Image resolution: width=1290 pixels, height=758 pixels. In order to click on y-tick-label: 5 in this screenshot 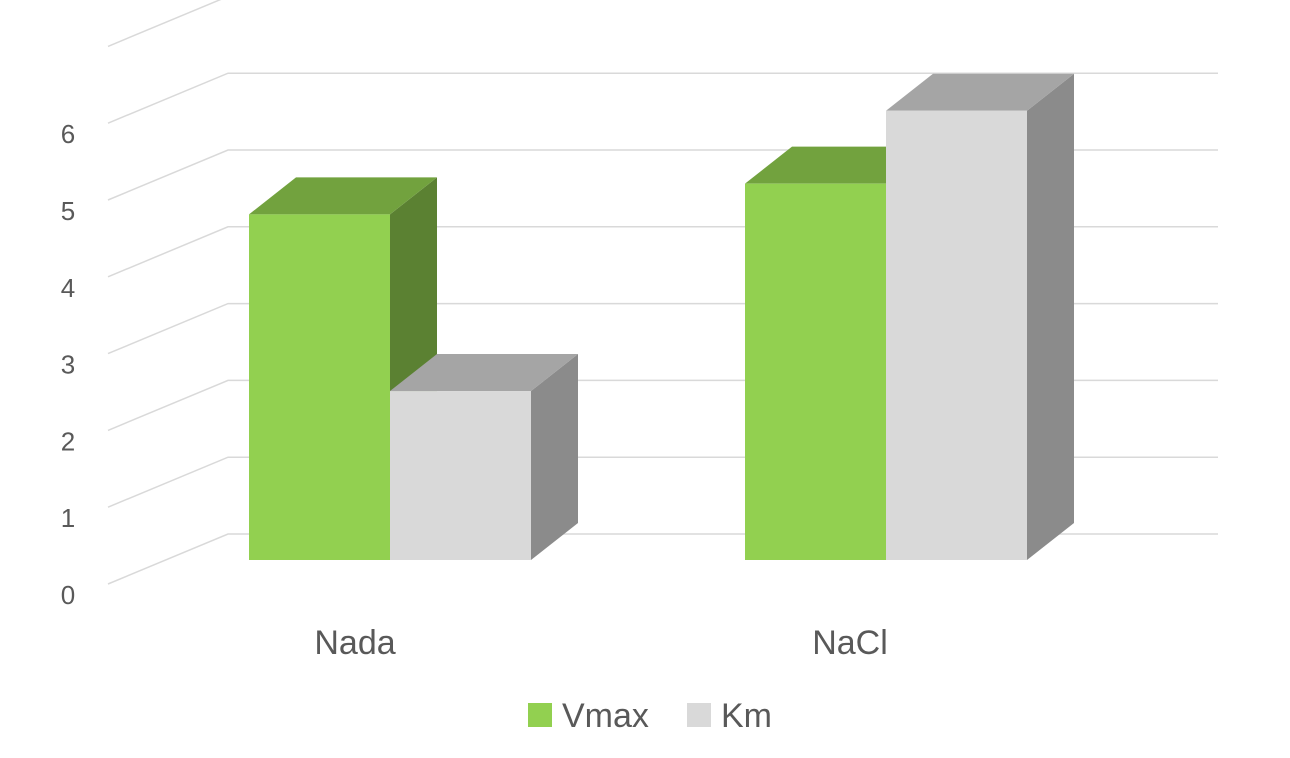, I will do `click(68, 211)`.